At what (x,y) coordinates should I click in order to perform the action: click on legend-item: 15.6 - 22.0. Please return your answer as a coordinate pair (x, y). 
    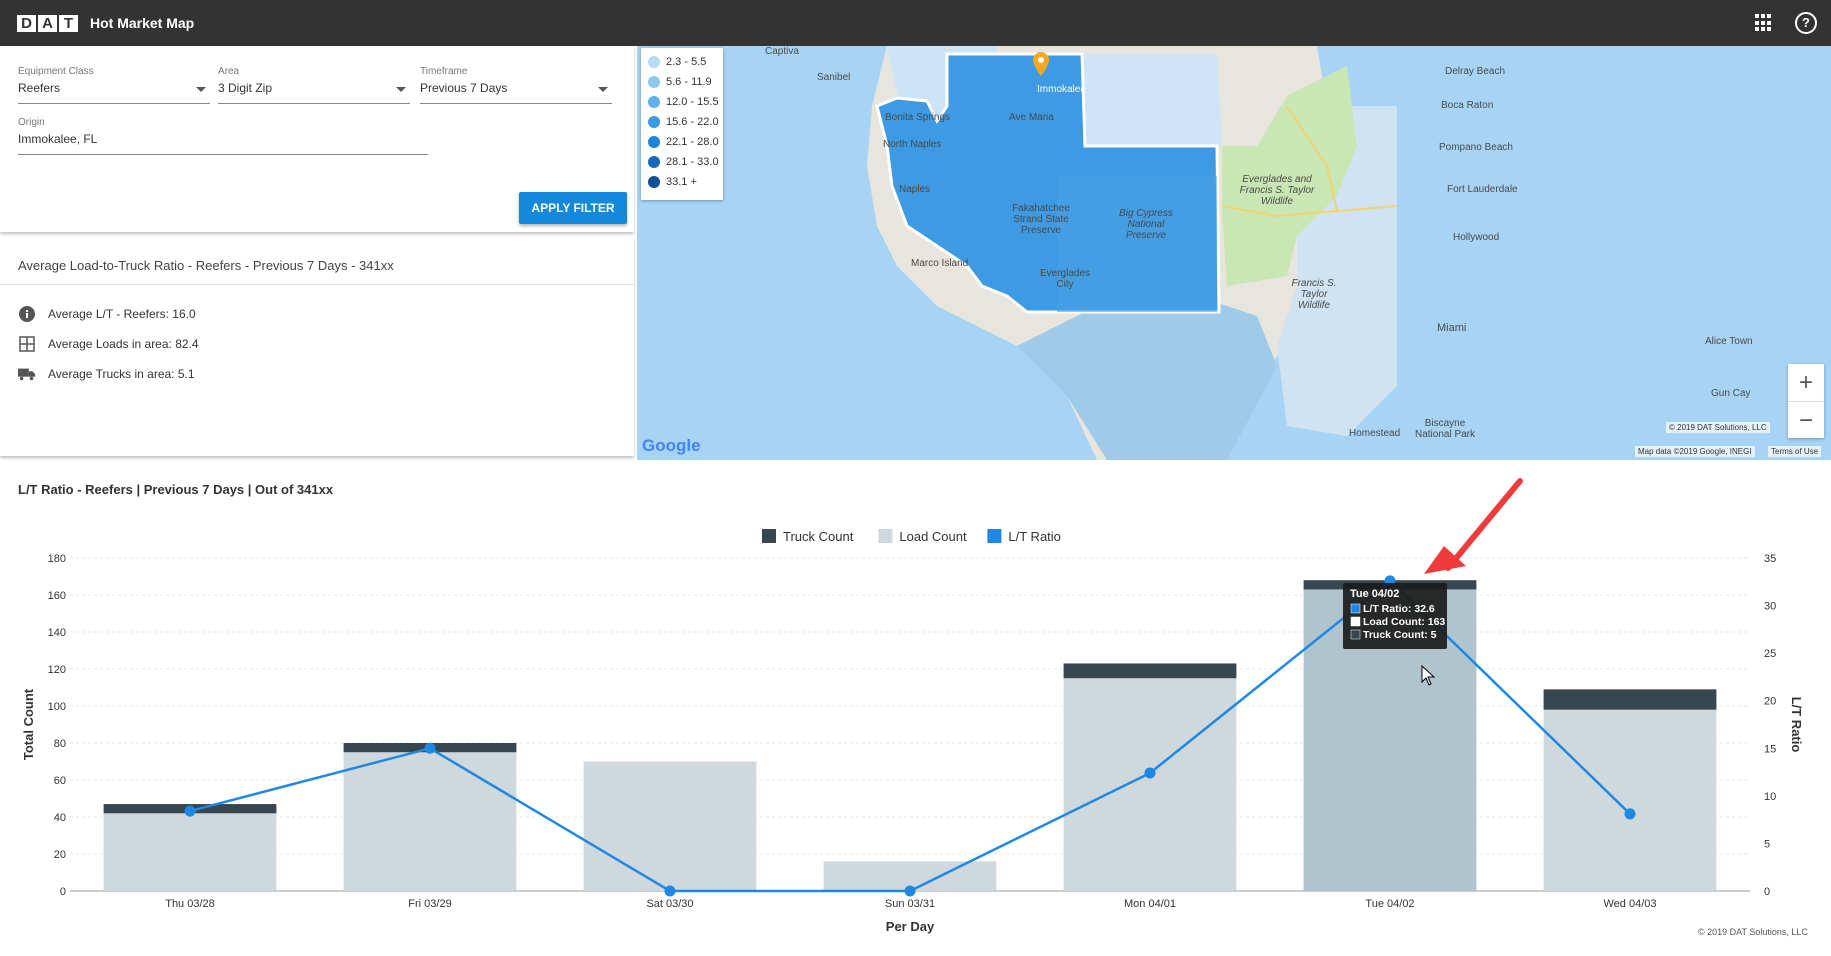
    Looking at the image, I should click on (683, 122).